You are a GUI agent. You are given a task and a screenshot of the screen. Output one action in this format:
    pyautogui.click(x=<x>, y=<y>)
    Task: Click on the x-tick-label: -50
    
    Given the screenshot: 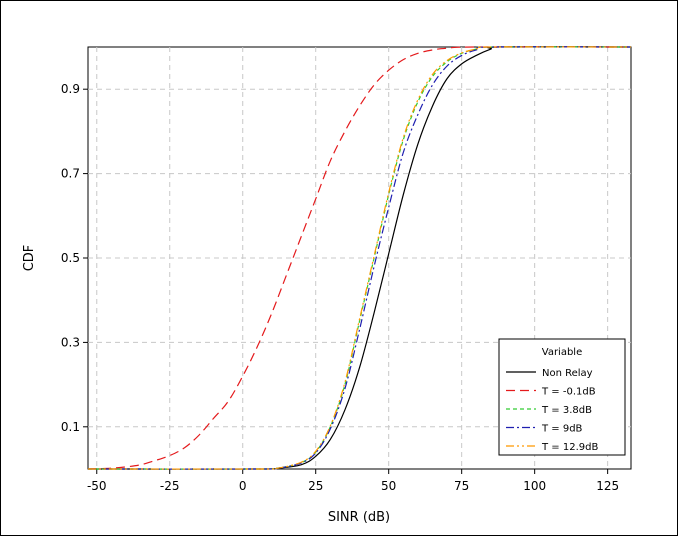 What is the action you would take?
    pyautogui.click(x=97, y=486)
    